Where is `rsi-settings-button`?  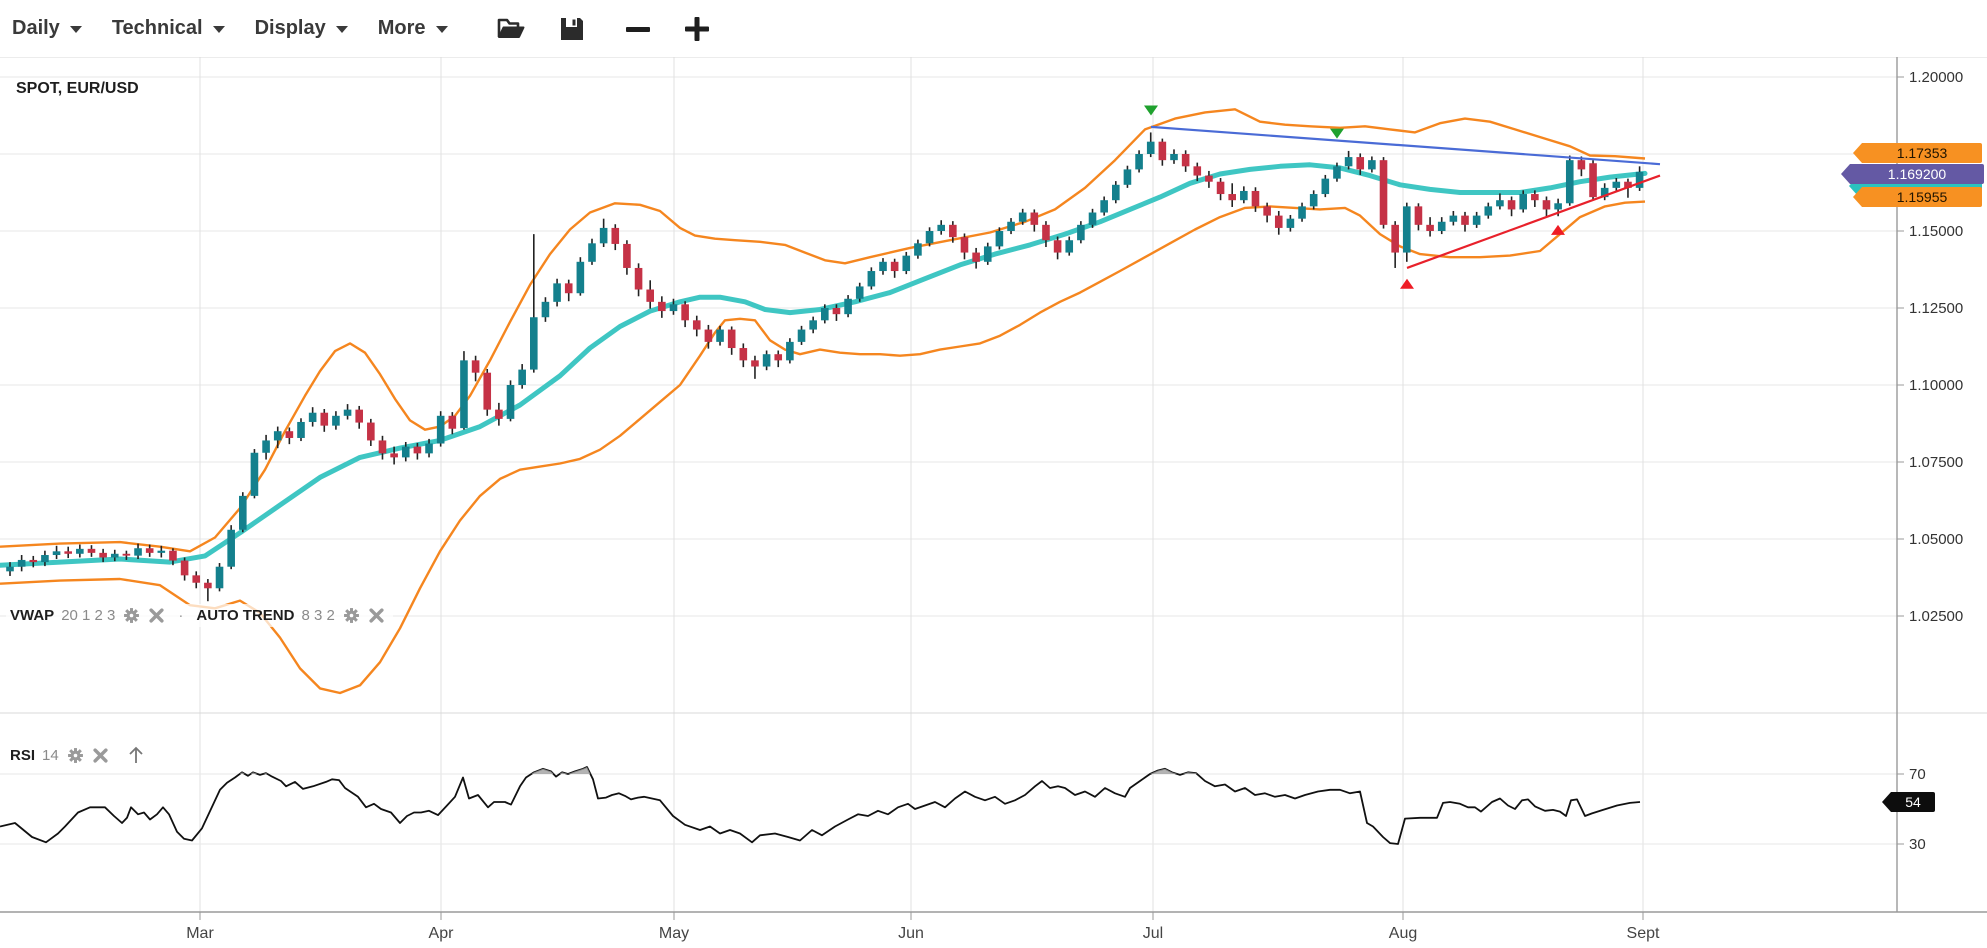
rsi-settings-button is located at coordinates (75, 755).